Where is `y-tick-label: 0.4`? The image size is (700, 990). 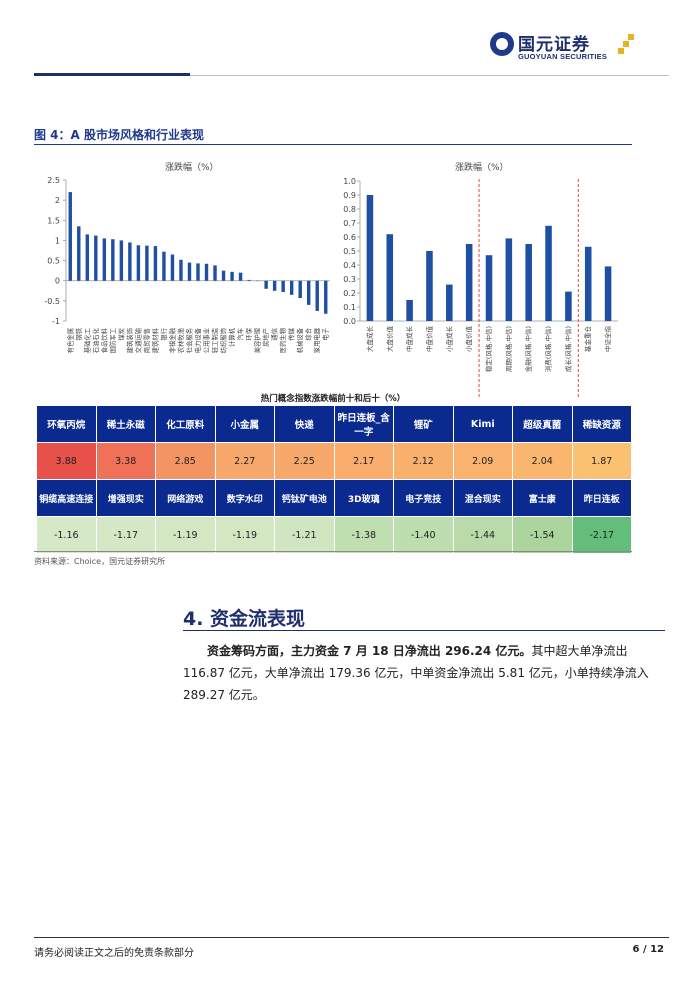
y-tick-label: 0.4 is located at coordinates (349, 265).